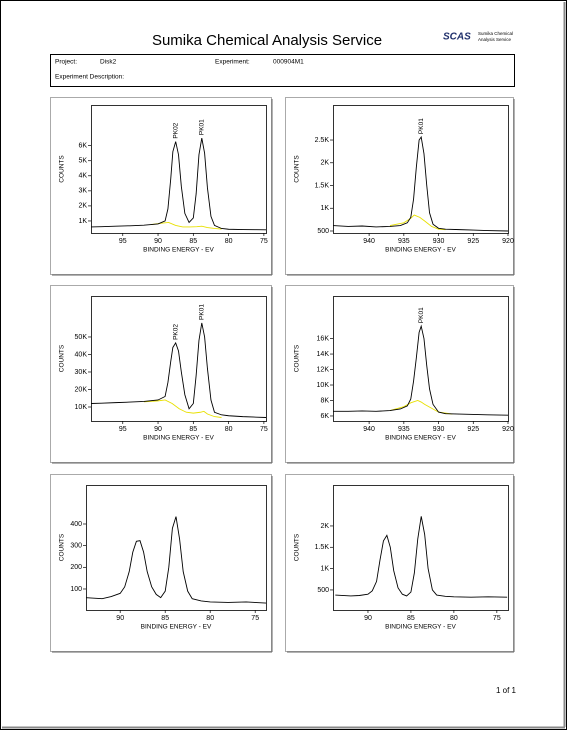  I want to click on report-title: Sumika Chemical Analysis Service, so click(267, 40).